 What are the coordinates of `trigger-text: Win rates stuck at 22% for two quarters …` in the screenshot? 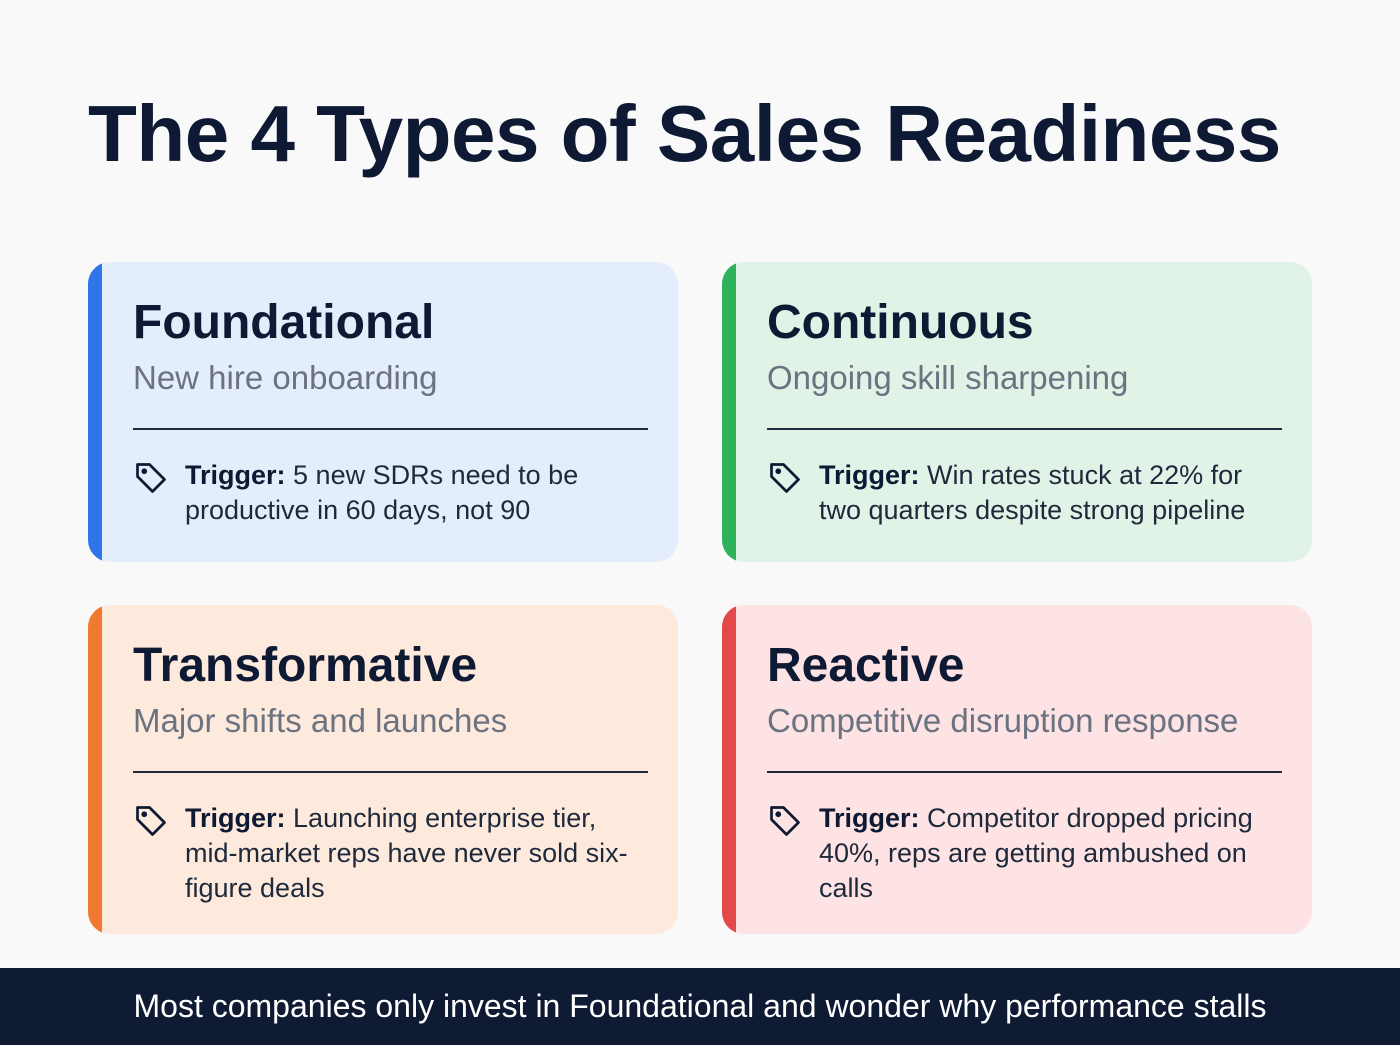 It's located at (1032, 492).